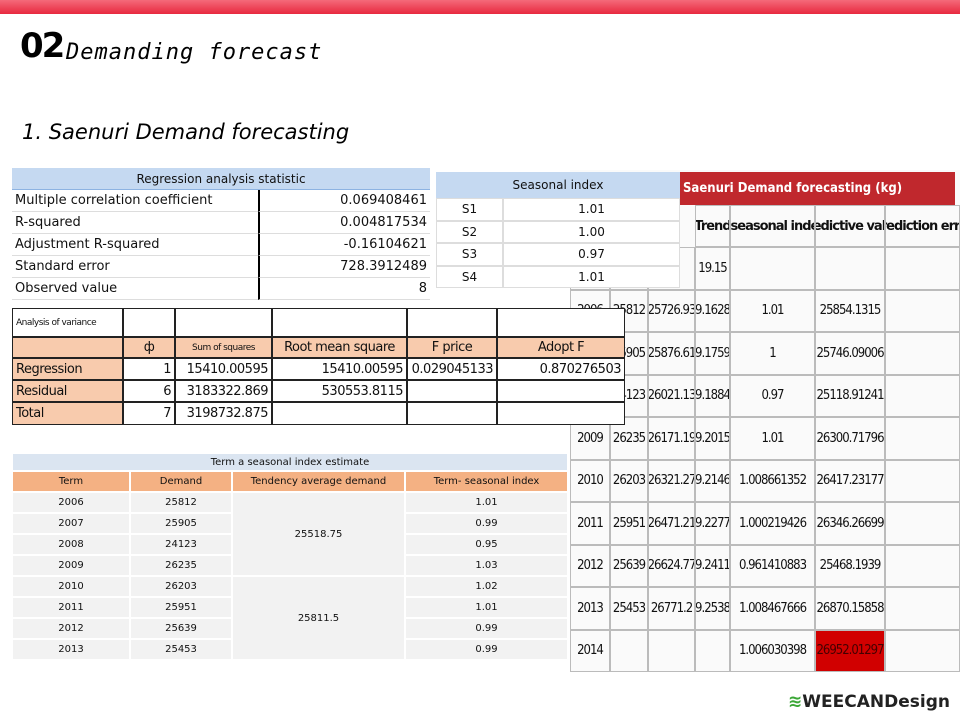 The image size is (960, 720). I want to click on cell: Predictive value, so click(850, 226).